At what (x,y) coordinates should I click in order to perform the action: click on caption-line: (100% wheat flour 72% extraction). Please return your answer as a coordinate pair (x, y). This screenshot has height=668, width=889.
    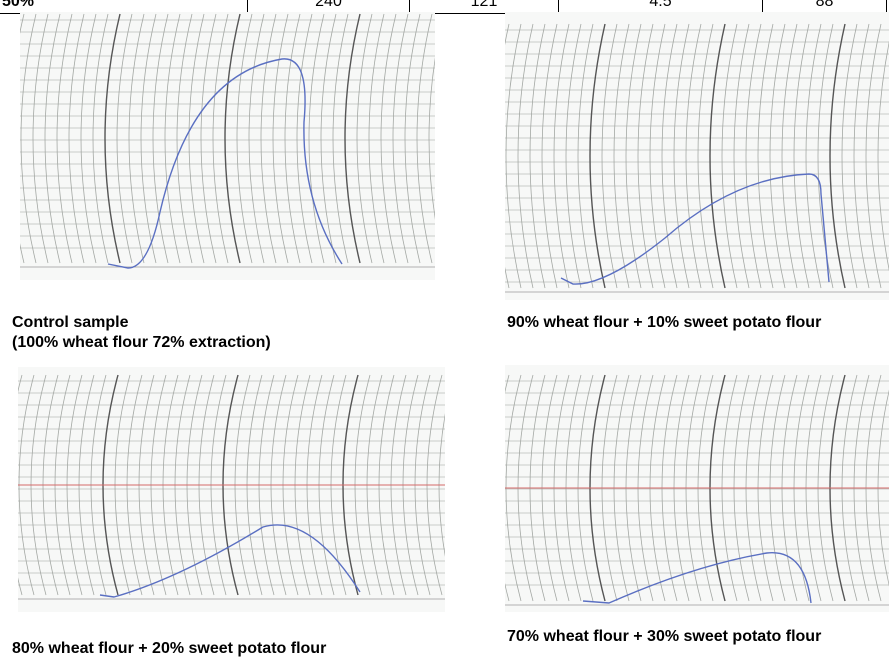
    Looking at the image, I should click on (141, 342).